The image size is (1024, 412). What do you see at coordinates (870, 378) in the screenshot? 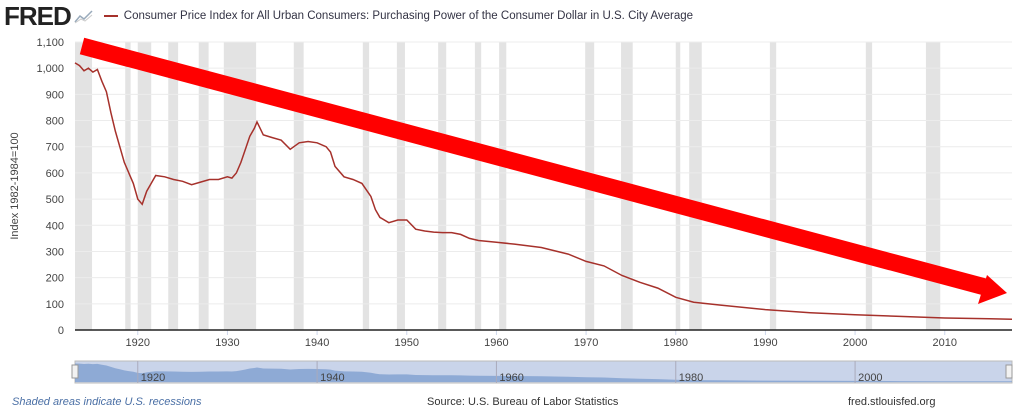
I see `navigator-tick-label: 2000` at bounding box center [870, 378].